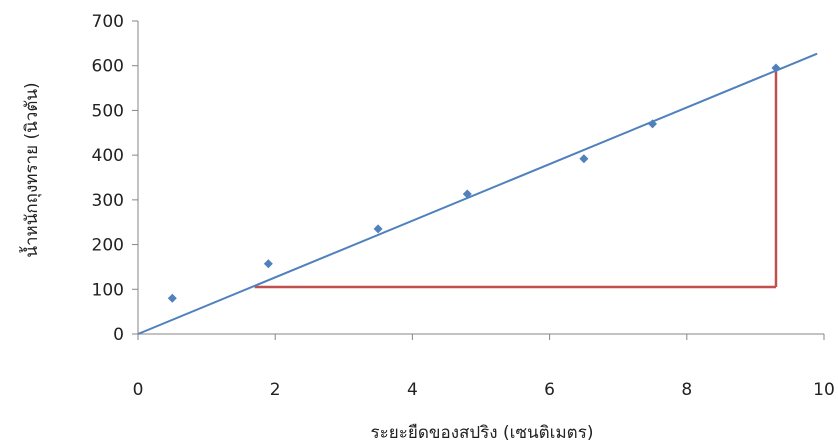  What do you see at coordinates (412, 390) in the screenshot?
I see `x-tick-label: 4` at bounding box center [412, 390].